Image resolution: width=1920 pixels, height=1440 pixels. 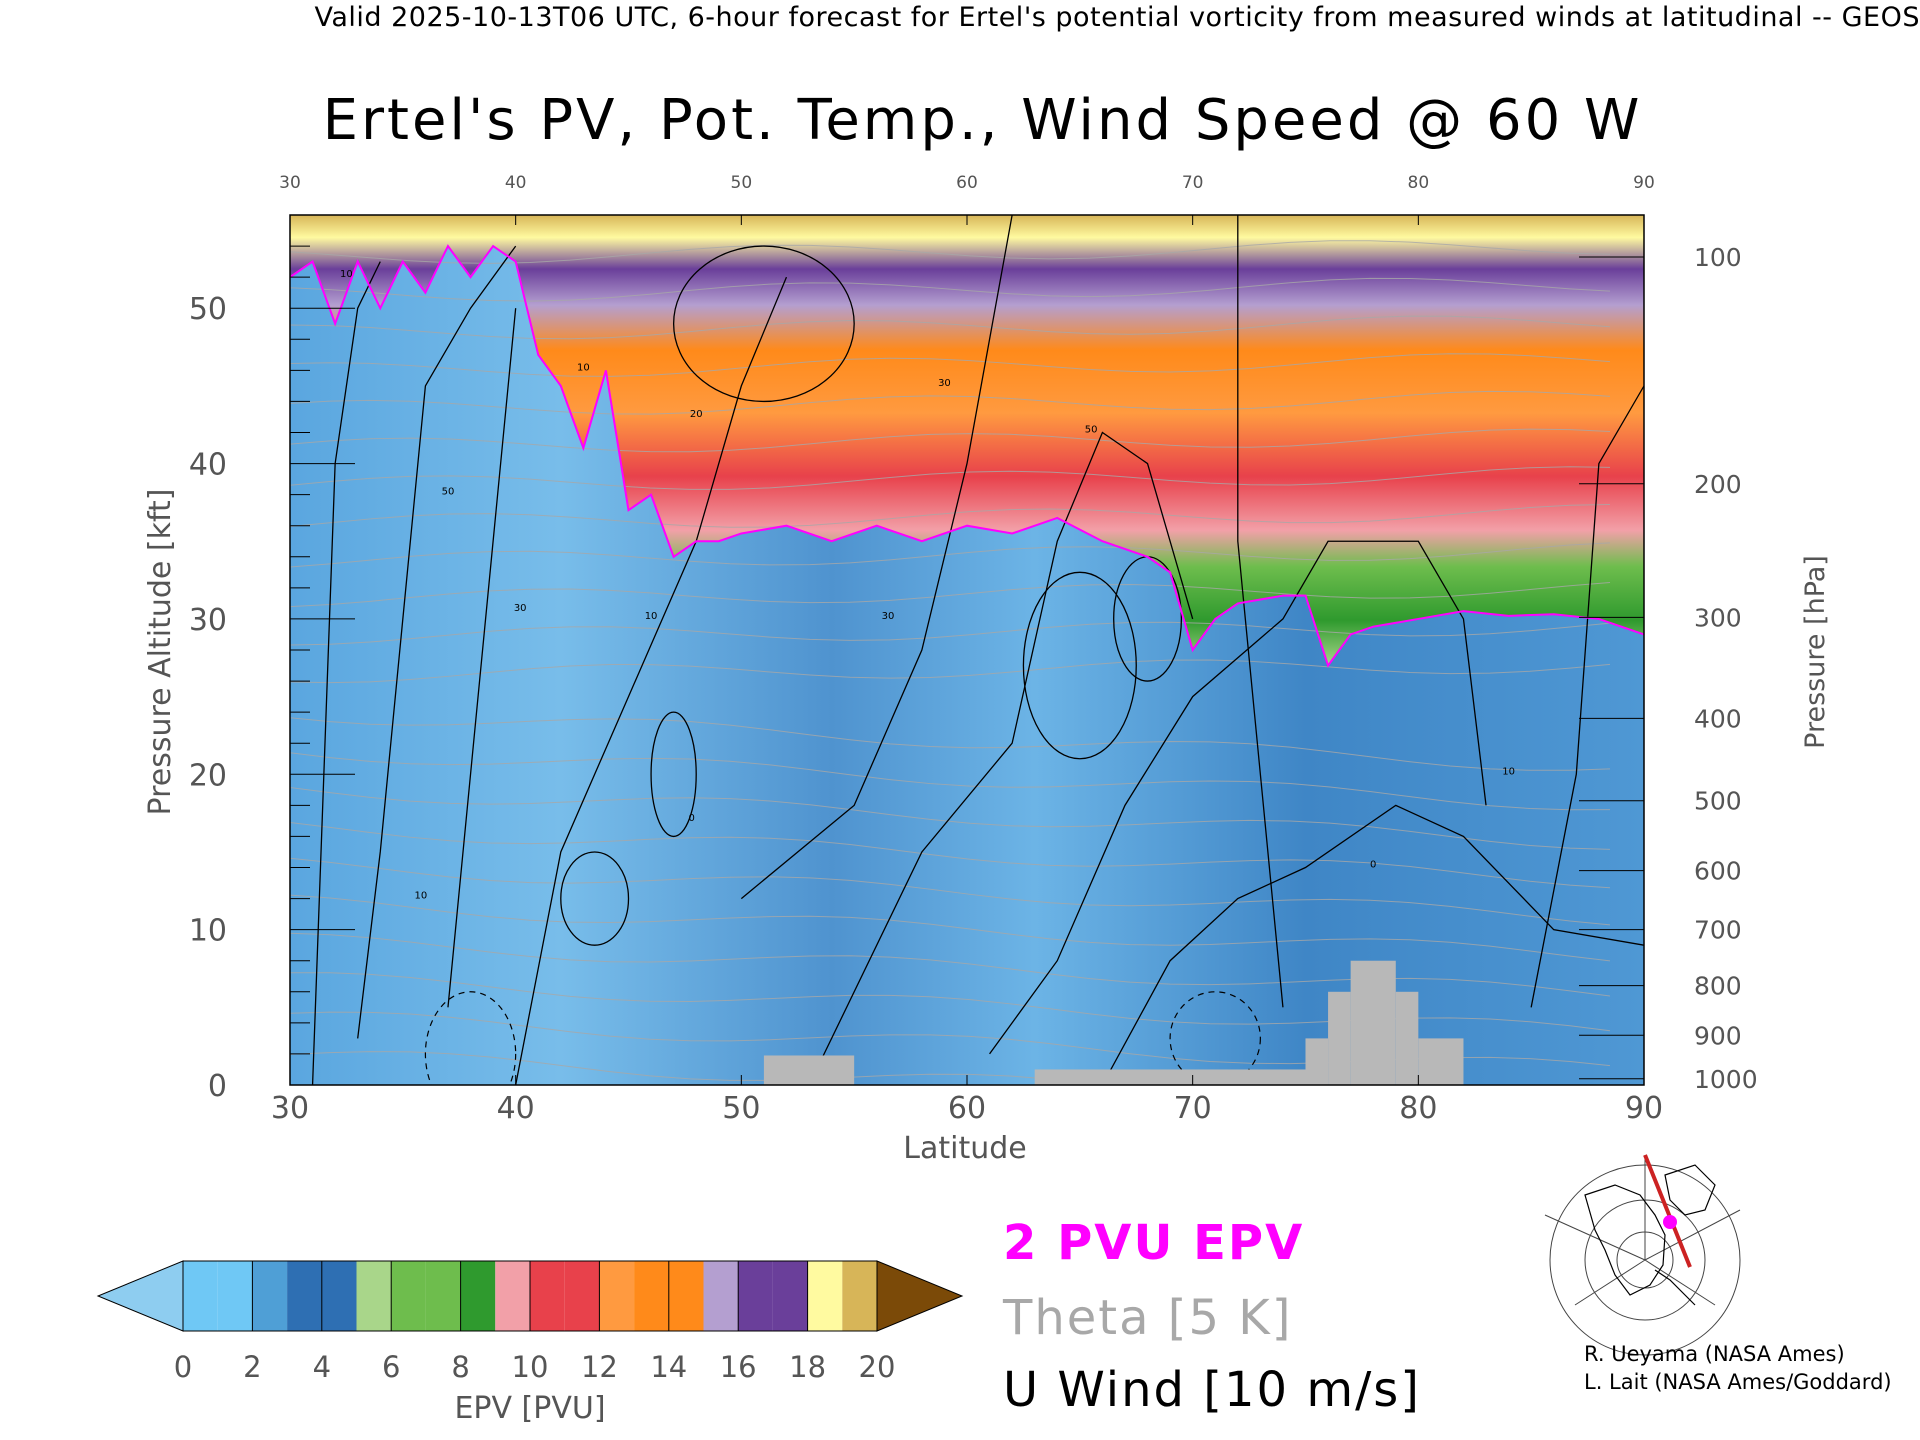 I want to click on x-tick-top-label: 30, so click(x=290, y=183).